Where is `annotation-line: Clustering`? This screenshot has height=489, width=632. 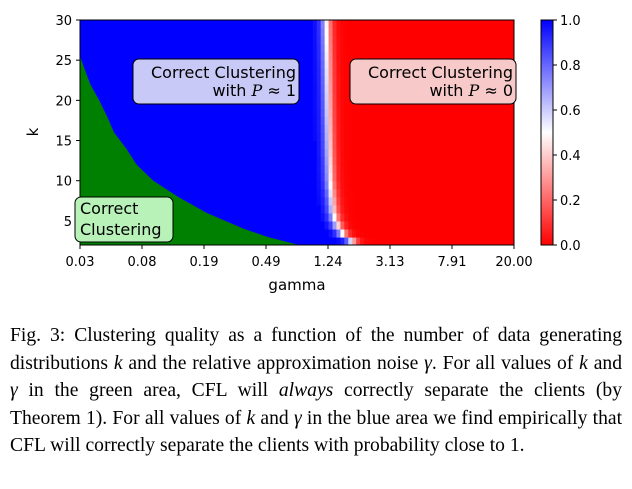
annotation-line: Clustering is located at coordinates (121, 229).